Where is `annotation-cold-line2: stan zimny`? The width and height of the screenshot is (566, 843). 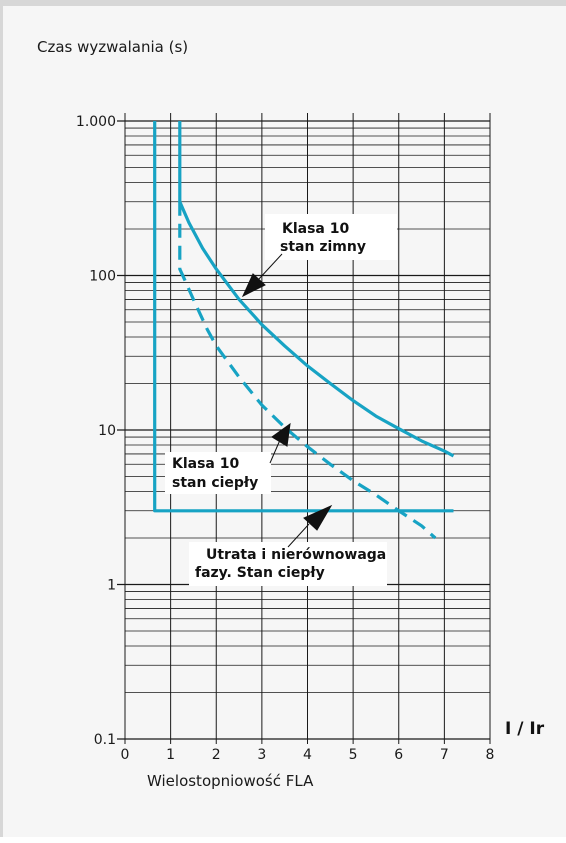 annotation-cold-line2: stan zimny is located at coordinates (323, 247).